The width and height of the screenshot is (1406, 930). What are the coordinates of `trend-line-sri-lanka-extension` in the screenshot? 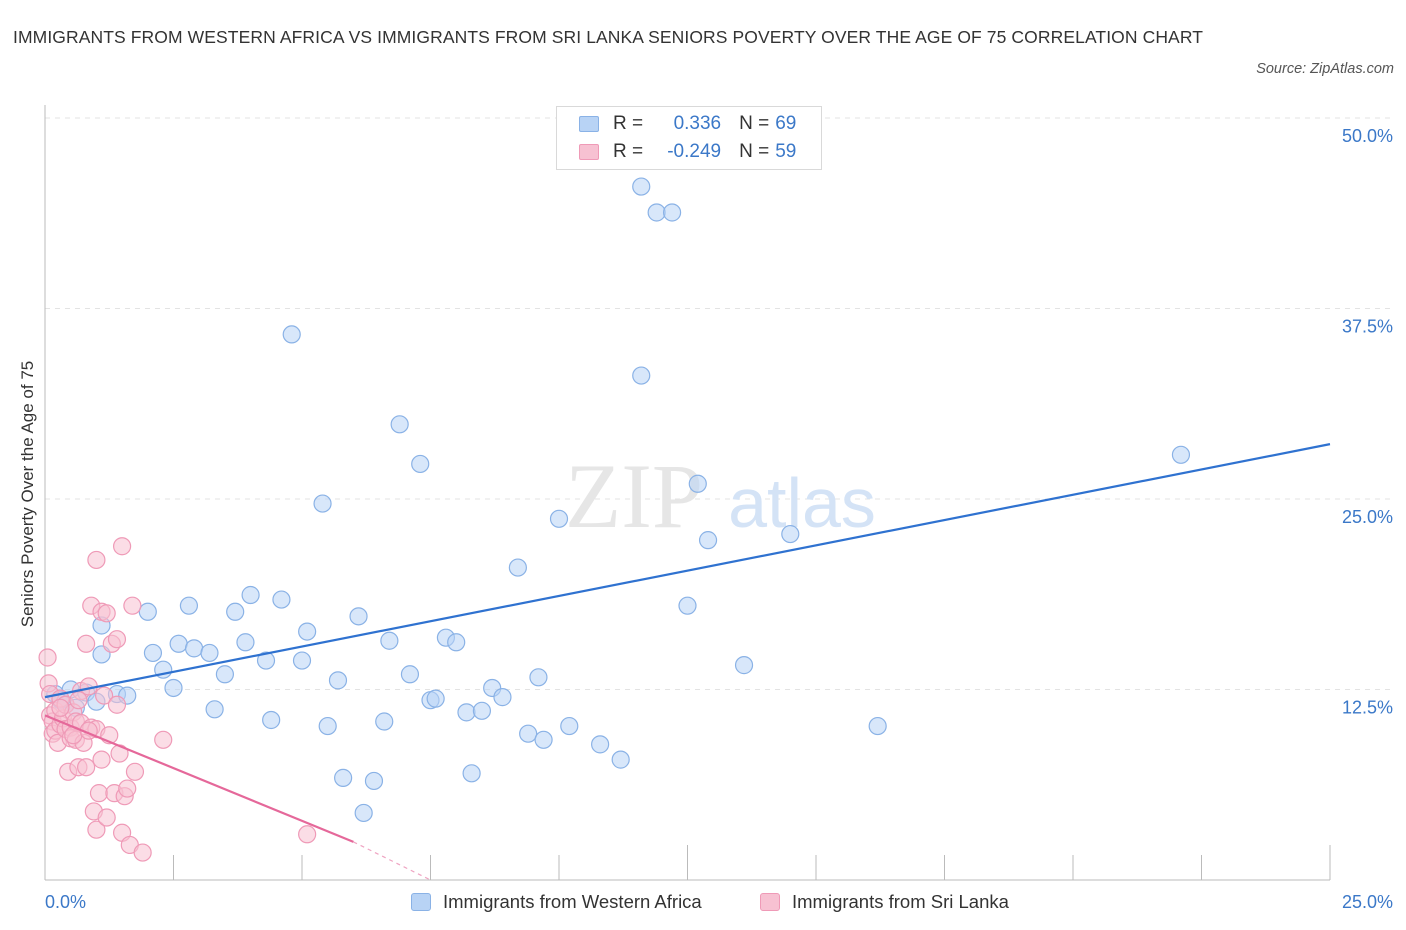 It's located at (392, 861).